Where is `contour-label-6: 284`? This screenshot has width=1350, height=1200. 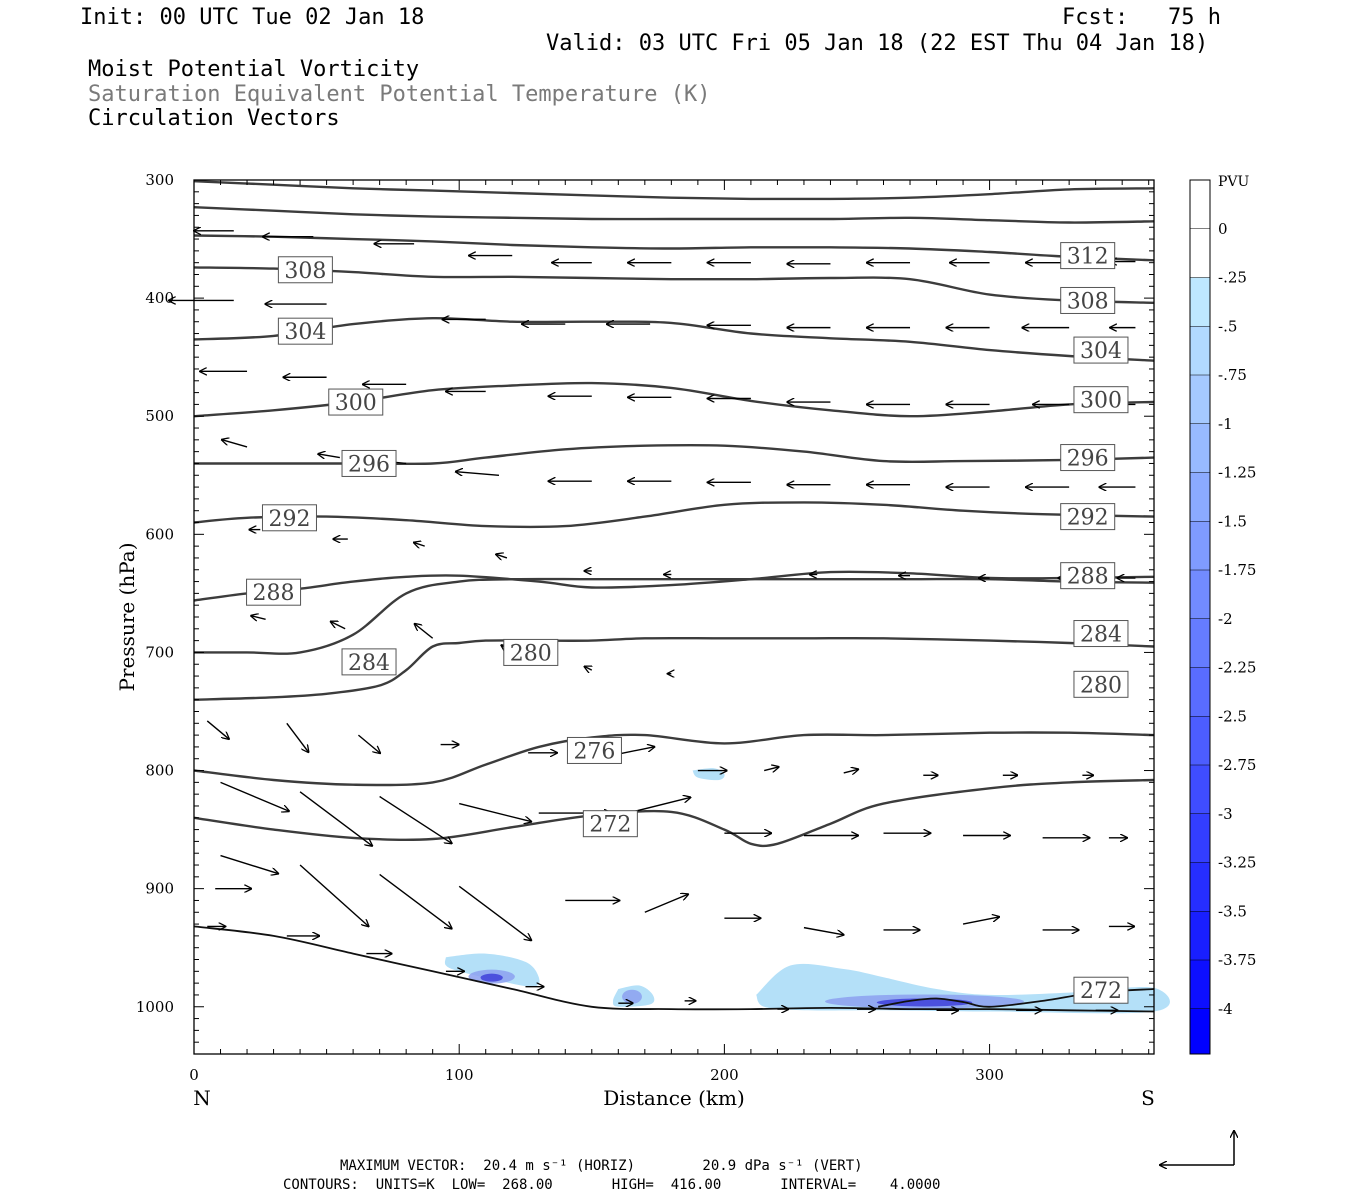
contour-label-6: 284 is located at coordinates (369, 663).